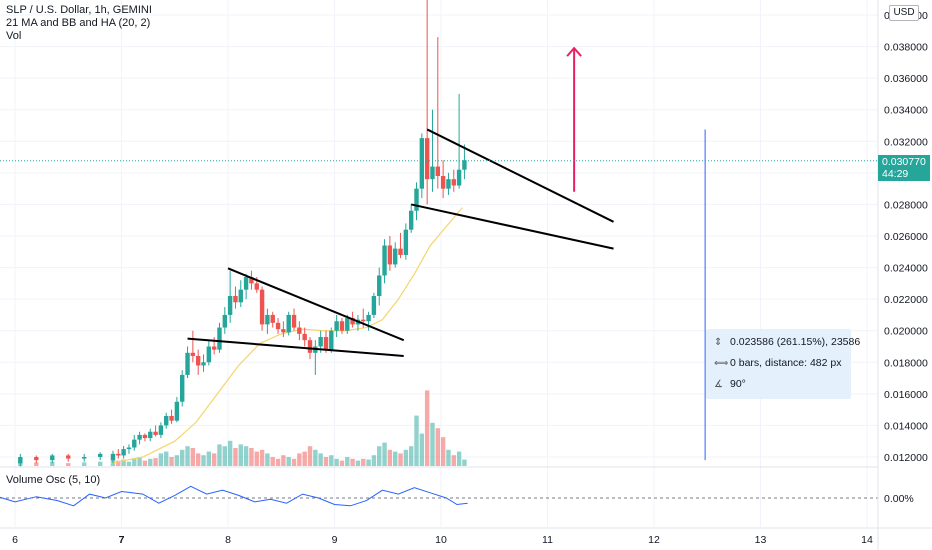 This screenshot has height=550, width=932. What do you see at coordinates (718, 384) in the screenshot?
I see `angle-icon: ∡` at bounding box center [718, 384].